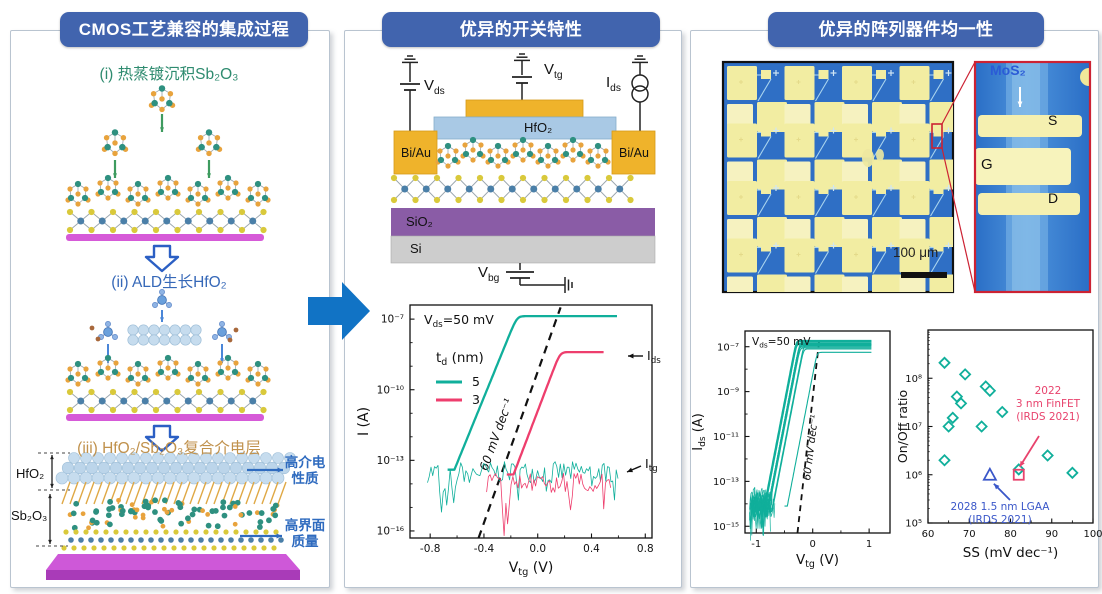  Describe the element at coordinates (869, 544) in the screenshot. I see `svg-text: 1` at that location.